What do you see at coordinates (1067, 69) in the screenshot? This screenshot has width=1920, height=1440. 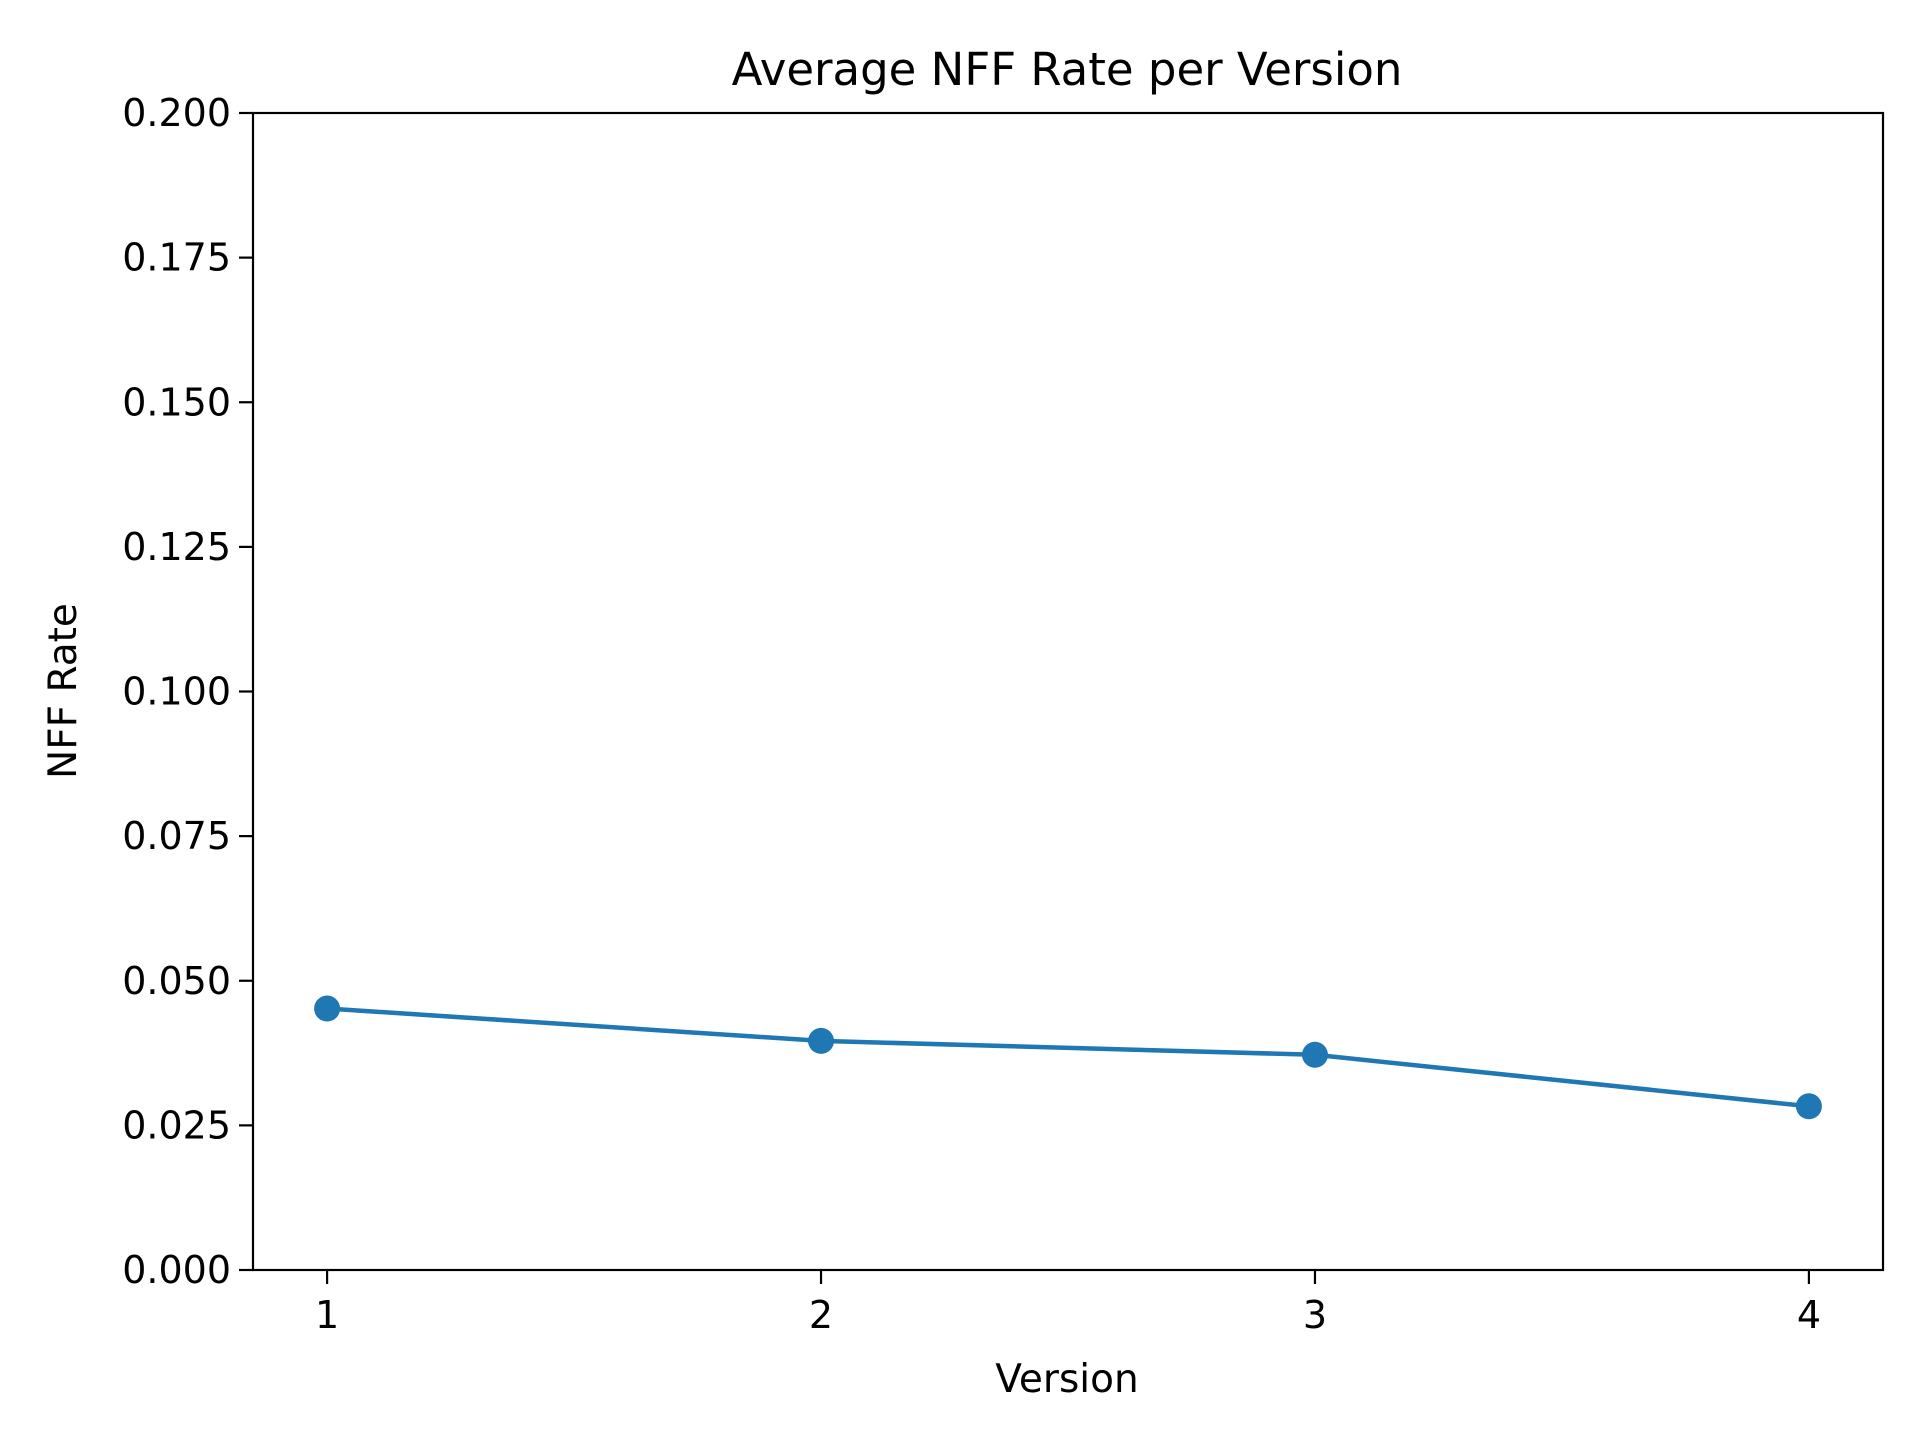 I see `chart-title: Average NFF Rate per Version` at bounding box center [1067, 69].